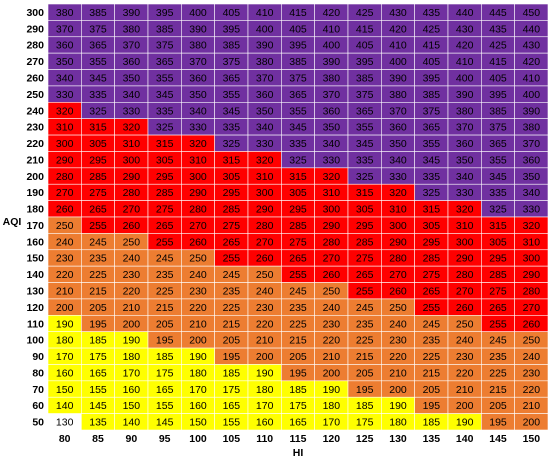  I want to click on cell-label: 350, so click(132, 79).